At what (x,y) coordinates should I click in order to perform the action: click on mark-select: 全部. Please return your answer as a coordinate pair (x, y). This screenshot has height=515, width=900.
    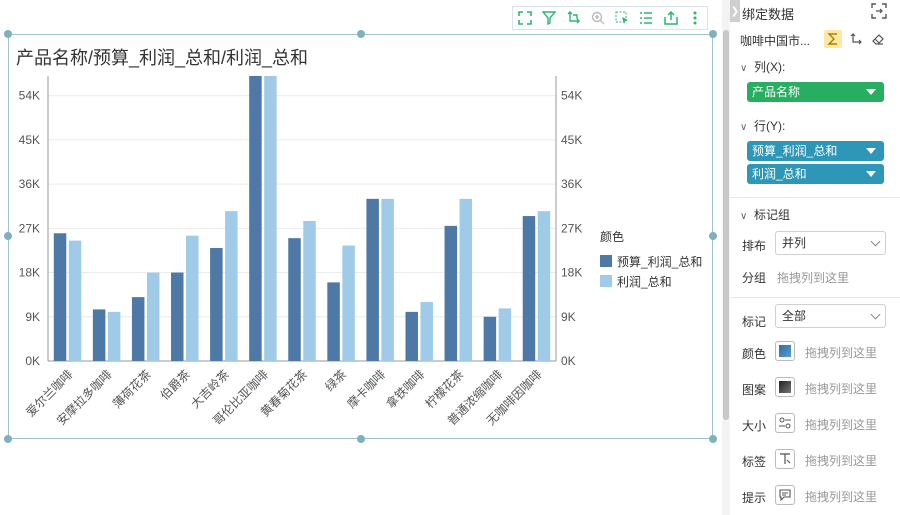
    Looking at the image, I should click on (830, 316).